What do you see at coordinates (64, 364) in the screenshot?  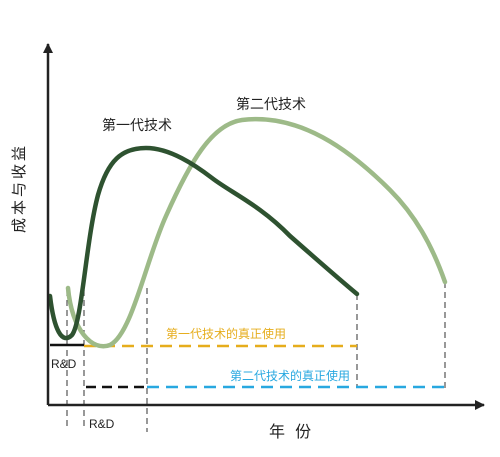 I see `rd-label-first: R&D` at bounding box center [64, 364].